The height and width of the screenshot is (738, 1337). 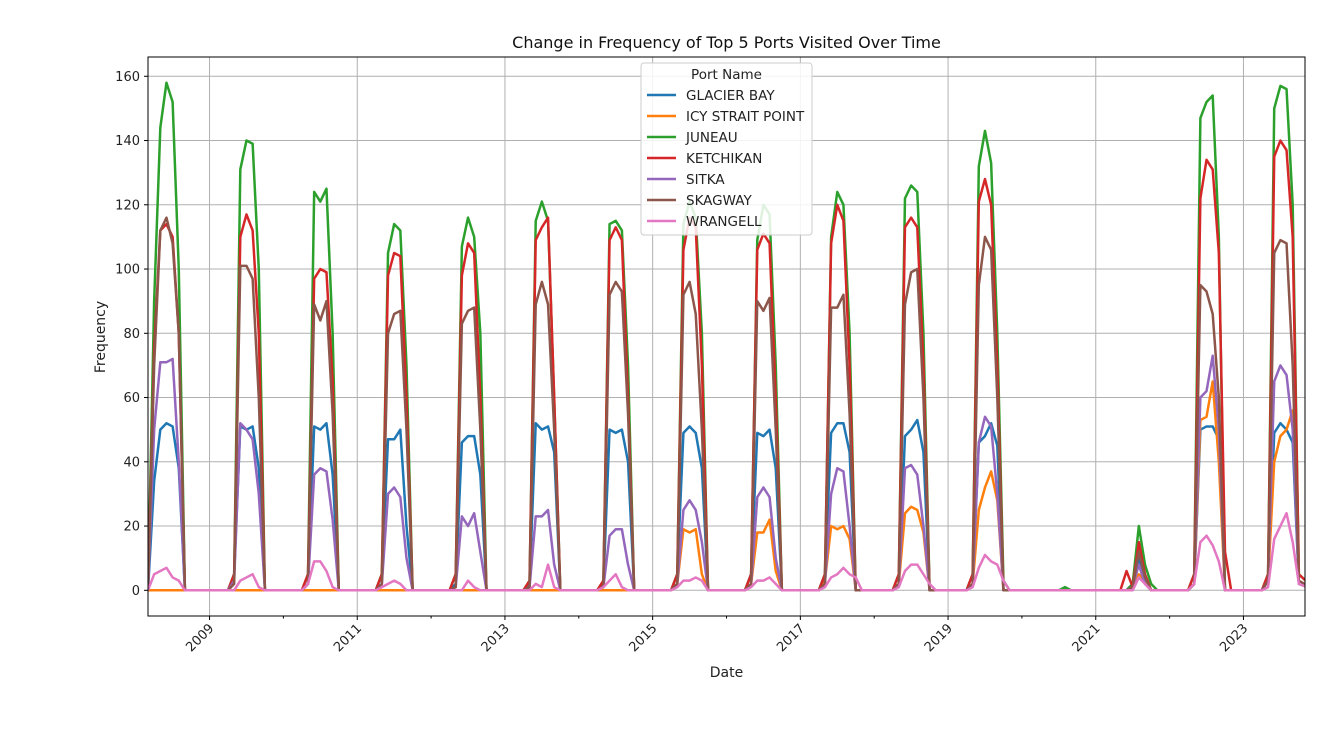 What do you see at coordinates (726, 551) in the screenshot?
I see `series-line-wrangell` at bounding box center [726, 551].